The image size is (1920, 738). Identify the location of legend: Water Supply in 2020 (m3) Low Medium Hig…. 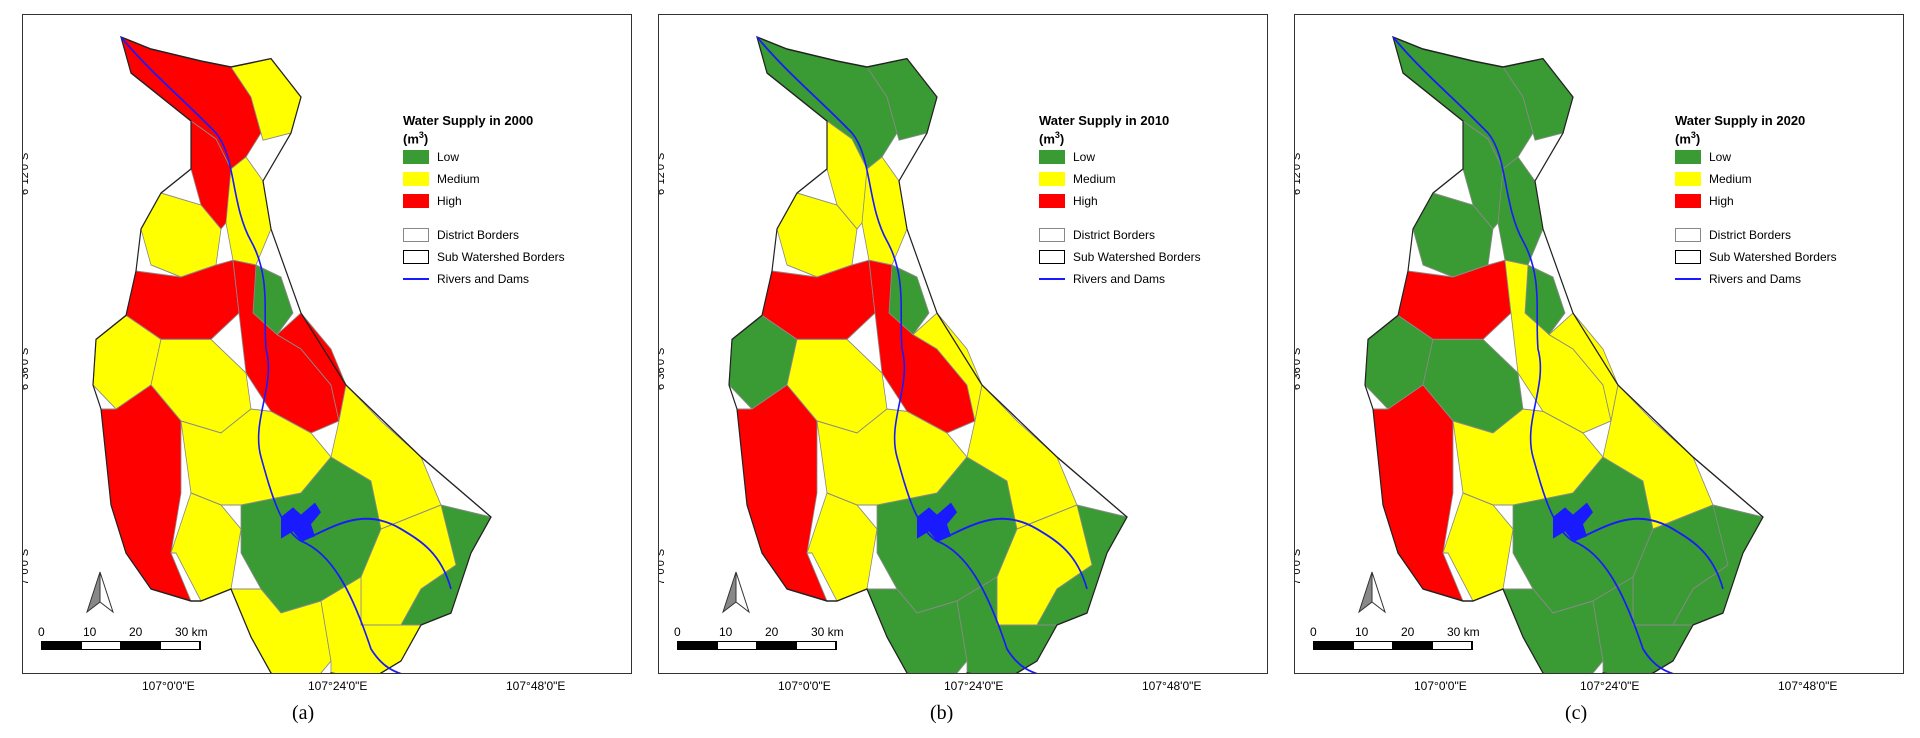
(1756, 201).